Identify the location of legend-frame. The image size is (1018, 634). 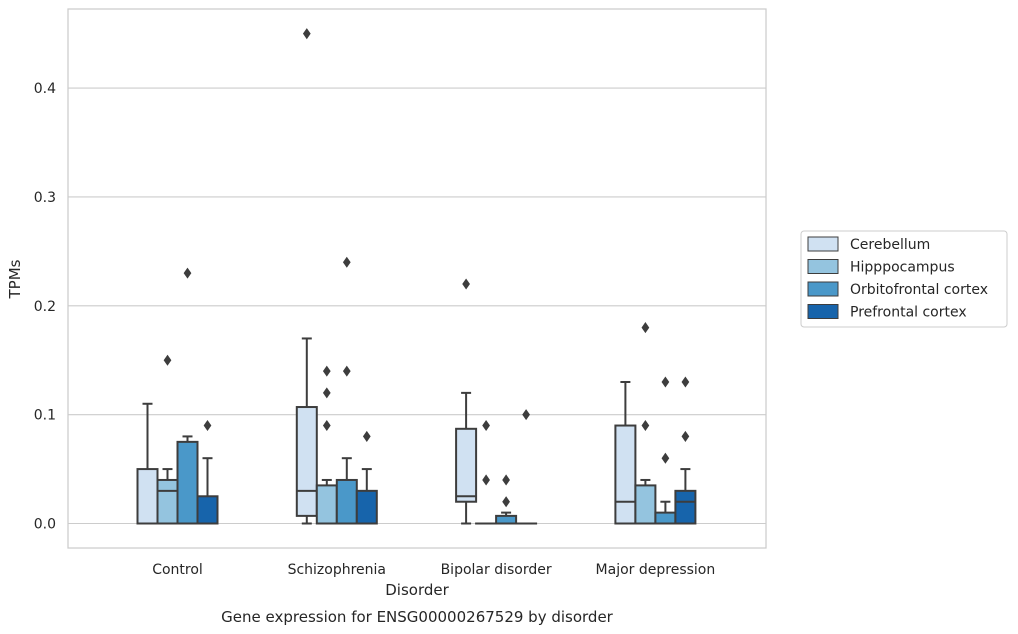
(904, 279).